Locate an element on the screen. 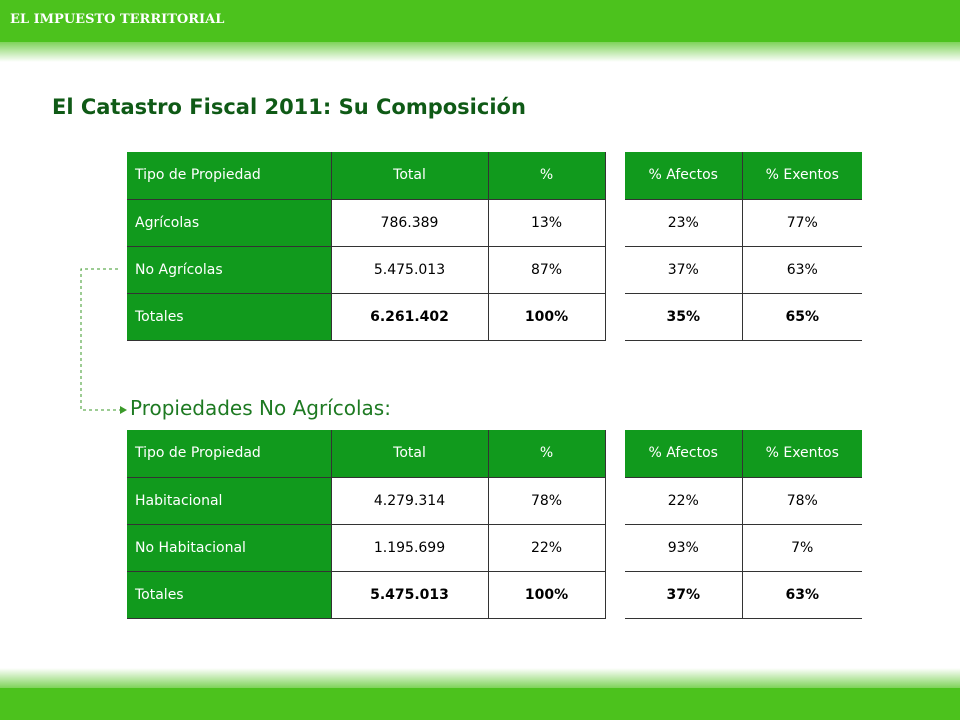 This screenshot has height=720, width=960. table-row: 23% 77% is located at coordinates (743, 223).